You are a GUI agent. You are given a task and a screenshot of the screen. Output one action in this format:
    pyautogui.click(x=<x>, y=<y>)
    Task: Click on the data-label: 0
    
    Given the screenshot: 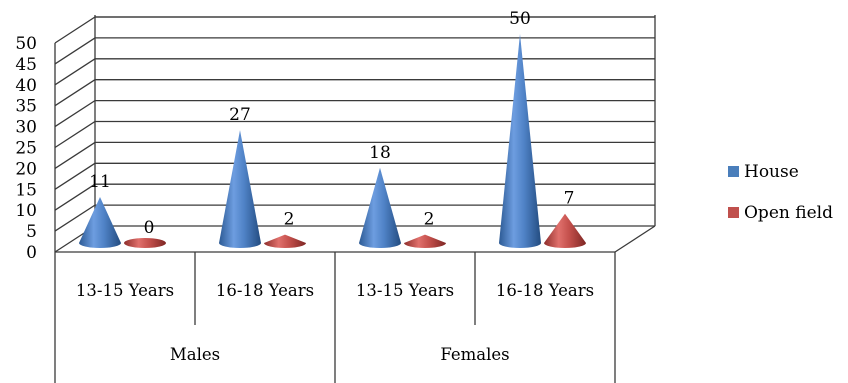 What is the action you would take?
    pyautogui.click(x=149, y=228)
    